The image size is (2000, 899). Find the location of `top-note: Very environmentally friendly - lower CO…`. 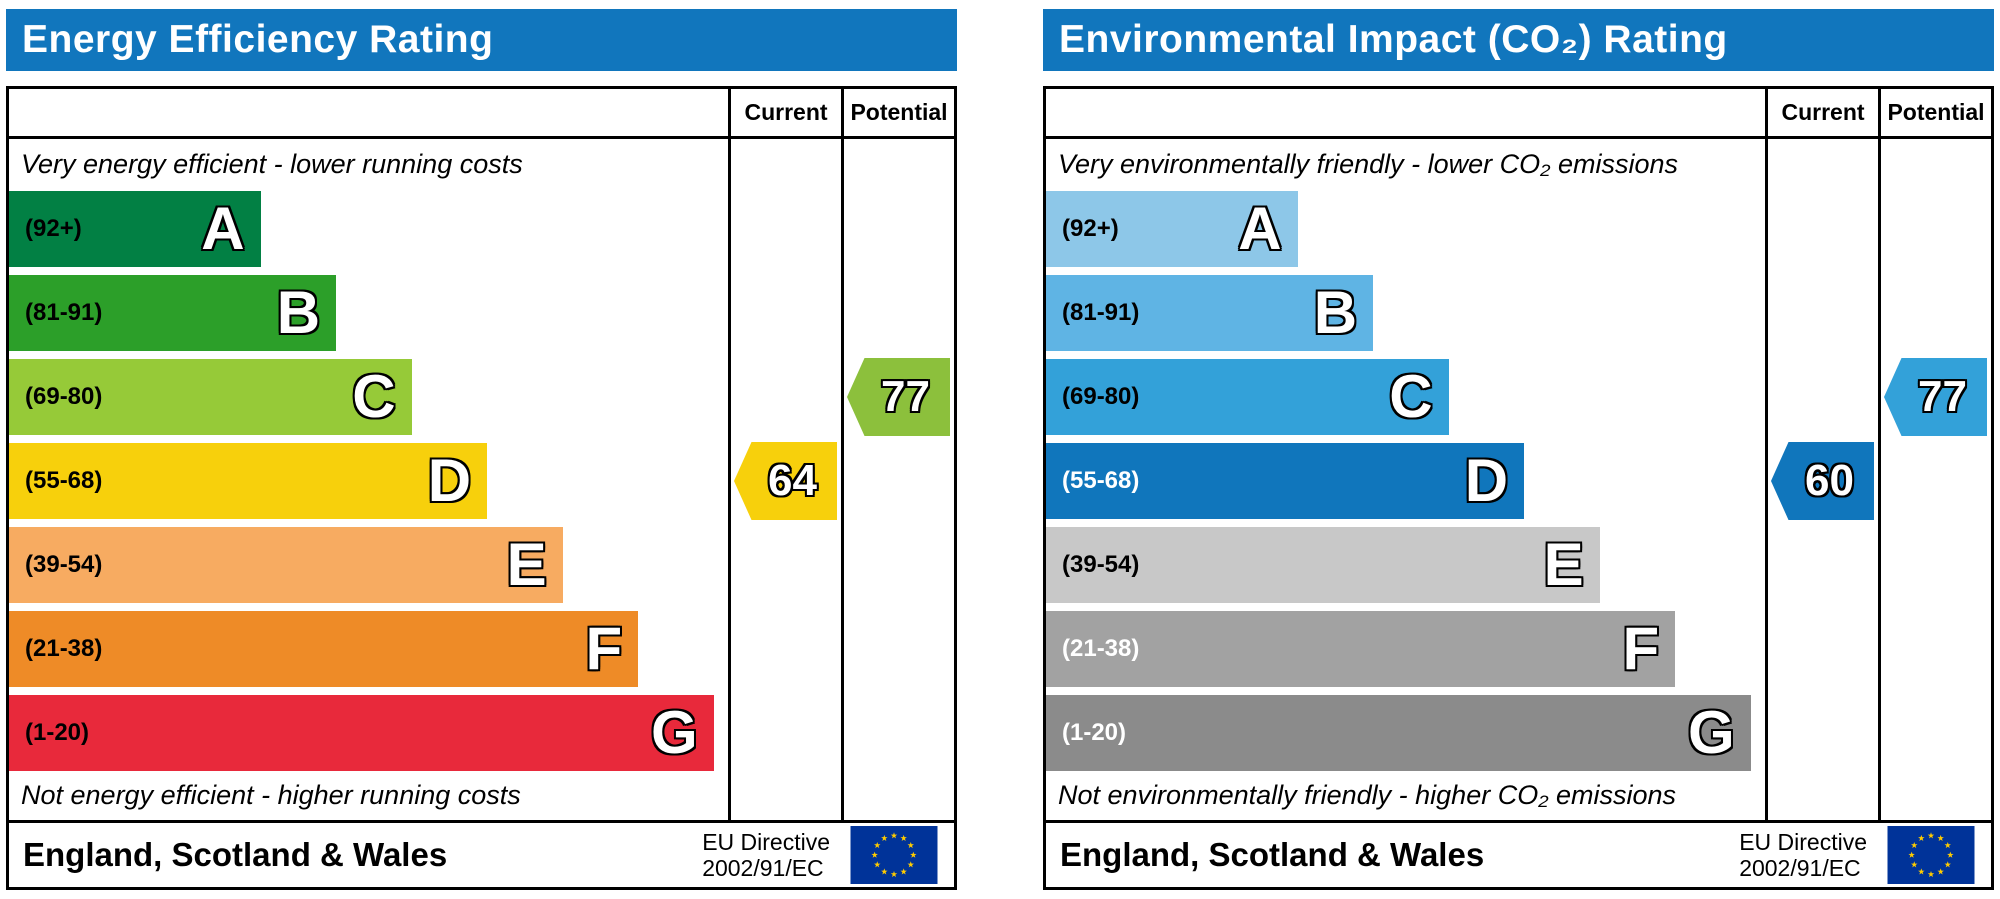

top-note: Very environmentally friendly - lower CO… is located at coordinates (1368, 163).